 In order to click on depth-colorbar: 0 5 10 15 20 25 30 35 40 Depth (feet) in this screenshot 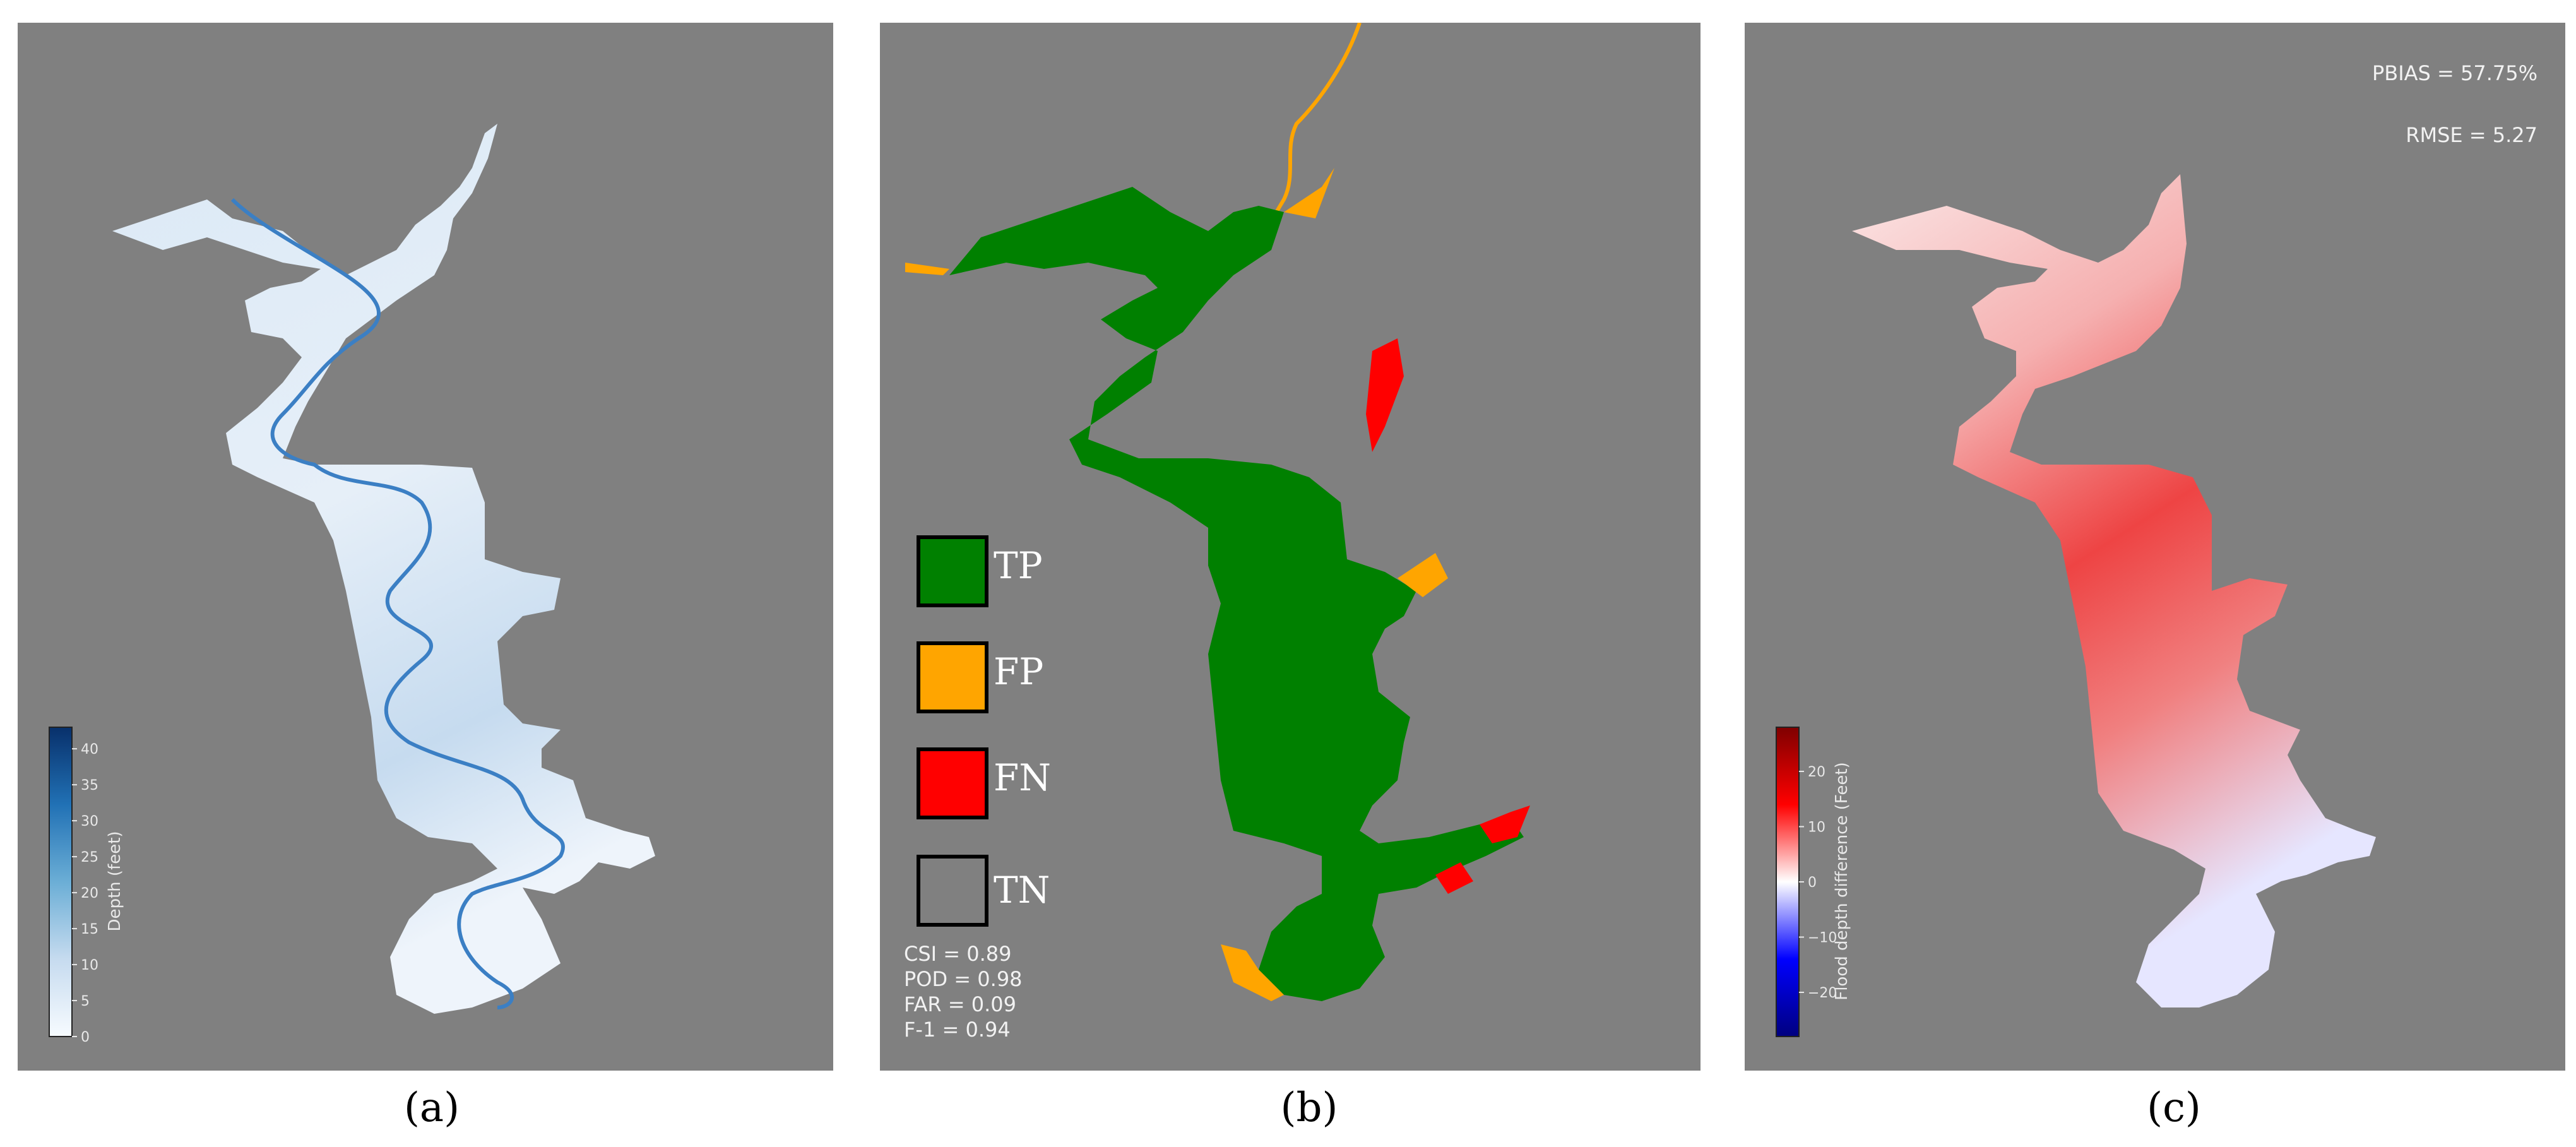, I will do `click(87, 886)`.